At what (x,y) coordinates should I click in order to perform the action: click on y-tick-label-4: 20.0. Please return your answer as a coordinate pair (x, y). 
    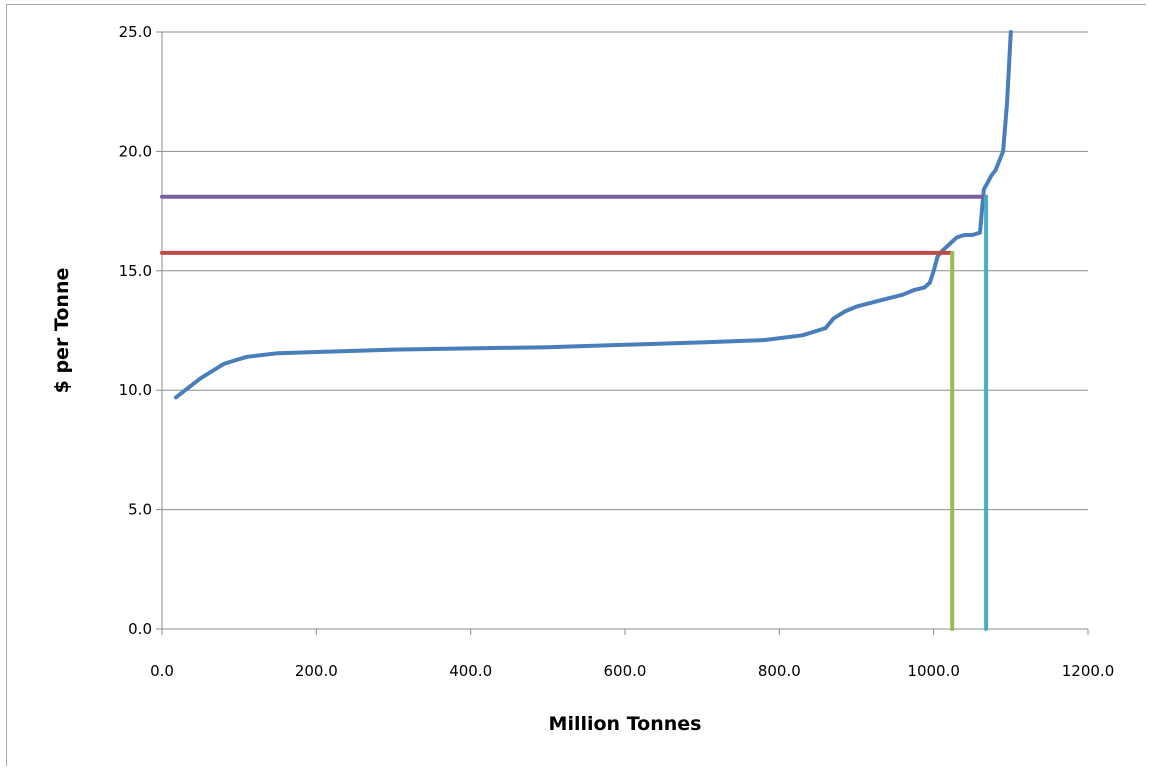
    Looking at the image, I should click on (135, 151).